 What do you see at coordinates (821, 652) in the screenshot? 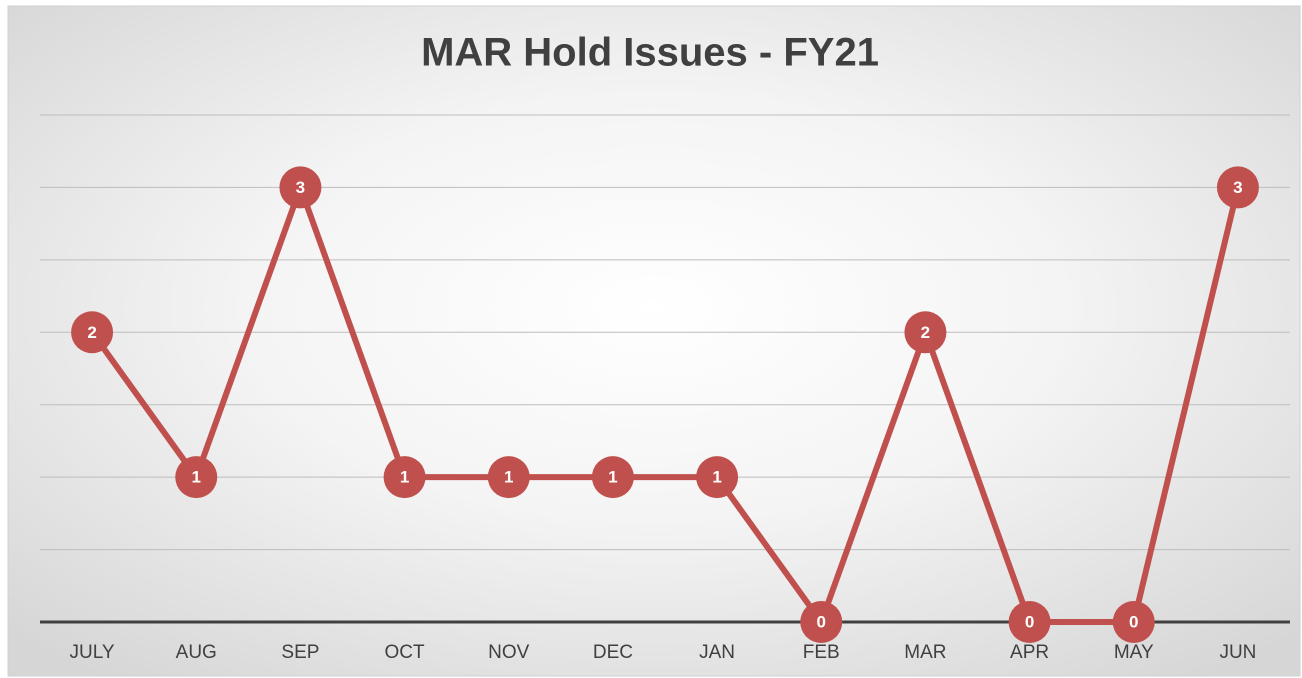
I see `x-tick-label: FEB` at bounding box center [821, 652].